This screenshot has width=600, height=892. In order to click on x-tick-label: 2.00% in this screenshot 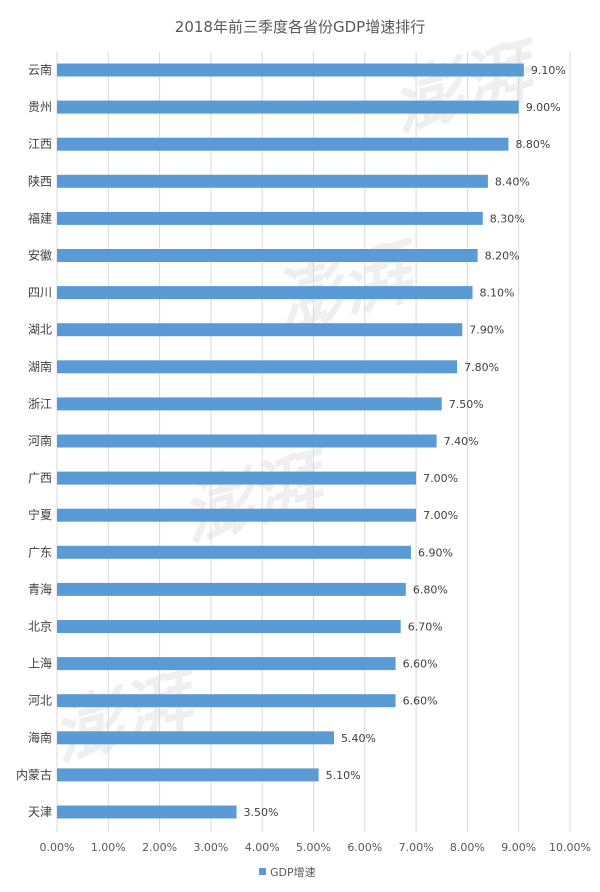, I will do `click(159, 847)`.